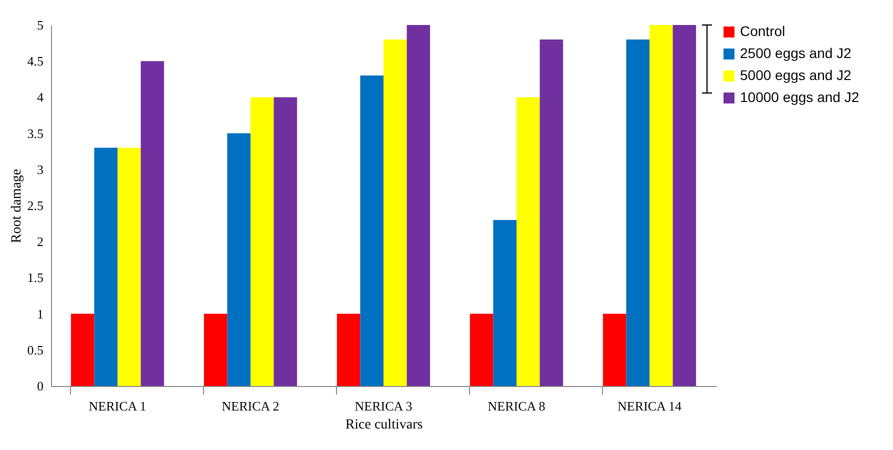  What do you see at coordinates (796, 75) in the screenshot?
I see `legend-label: 5000 eggs and J2` at bounding box center [796, 75].